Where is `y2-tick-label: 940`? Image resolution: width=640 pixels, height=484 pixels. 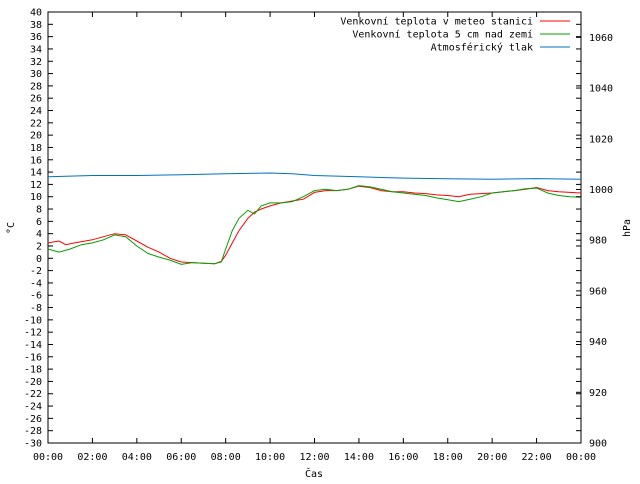 y2-tick-label: 940 is located at coordinates (598, 342).